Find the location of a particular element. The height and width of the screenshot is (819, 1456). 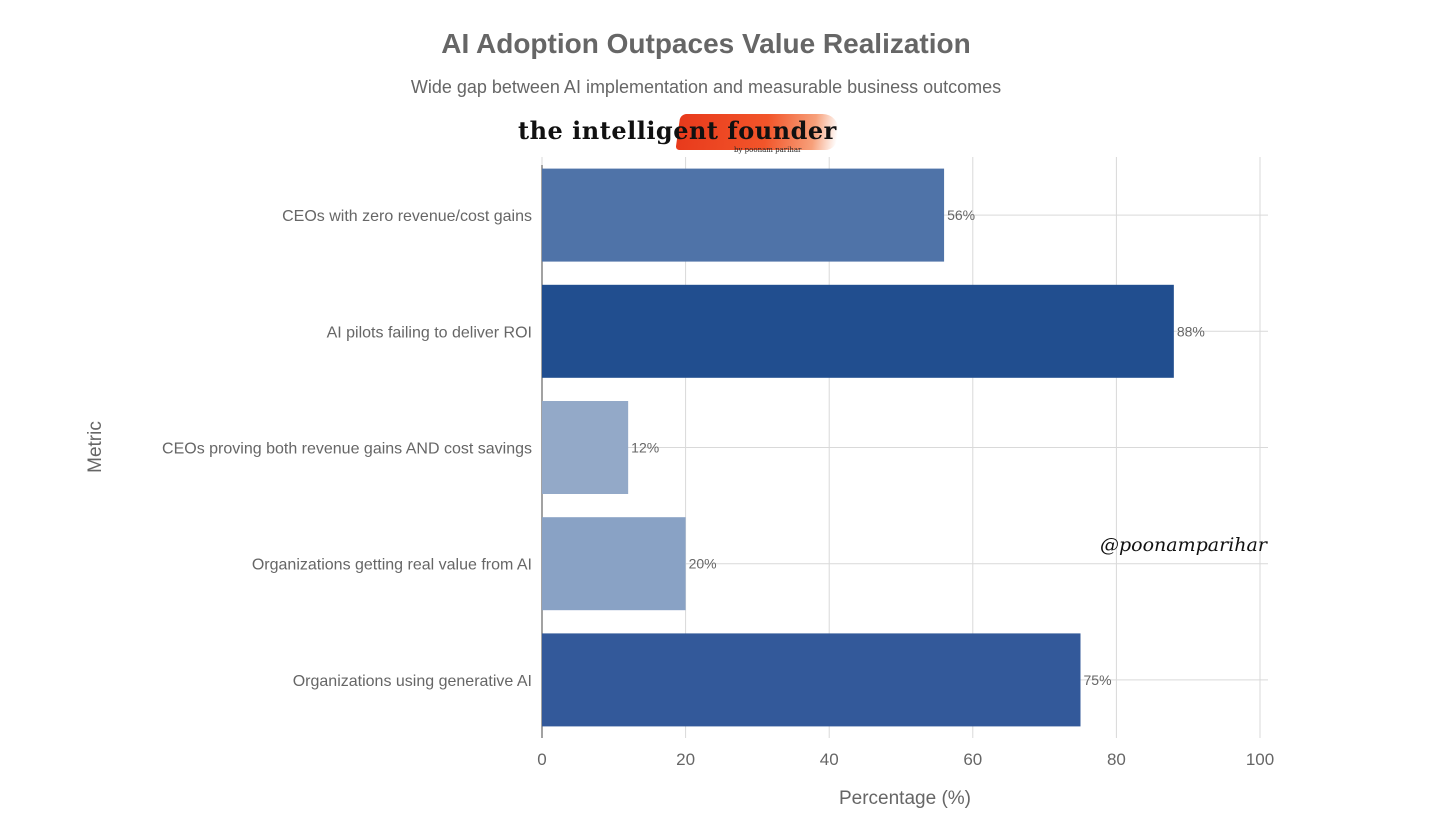

category-label: AI pilots failing to deliver ROI is located at coordinates (429, 332).